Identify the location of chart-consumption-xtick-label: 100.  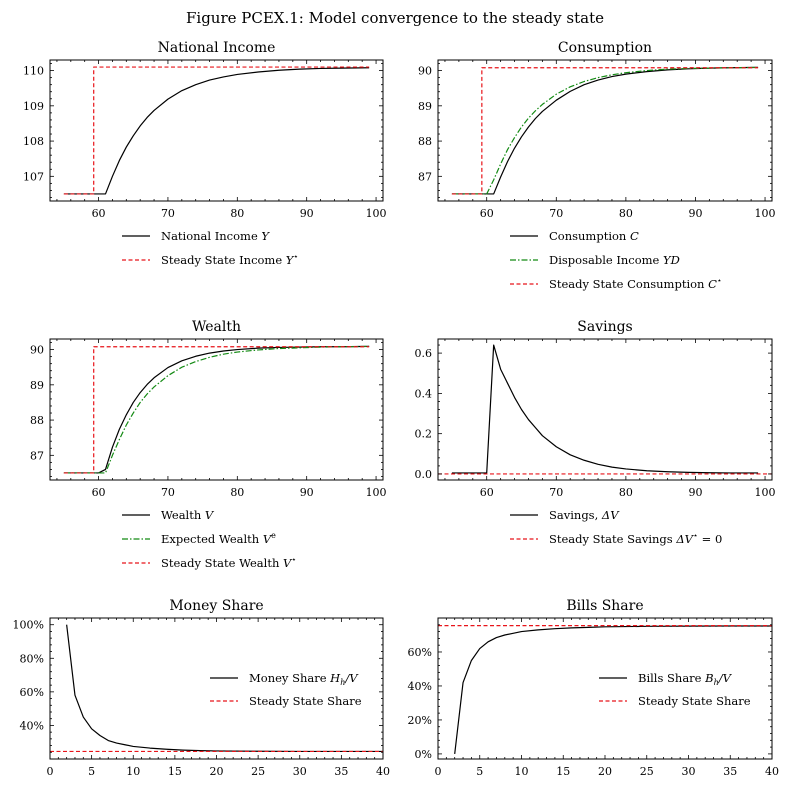
(765, 213).